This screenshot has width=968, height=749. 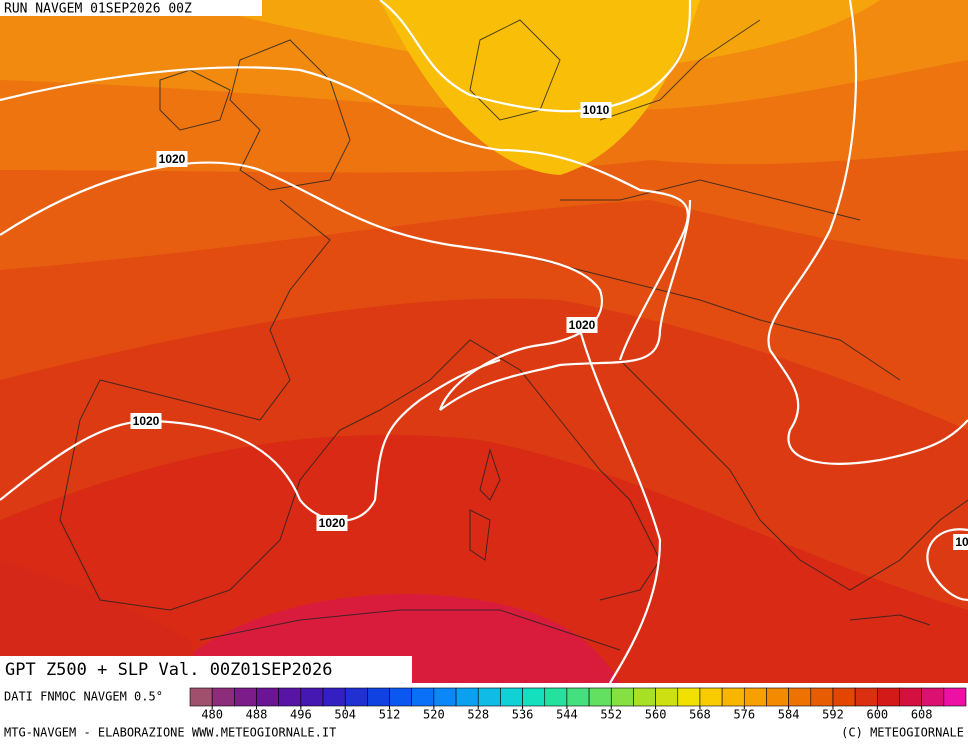 I want to click on colorbar-tick-label: 496, so click(x=301, y=715).